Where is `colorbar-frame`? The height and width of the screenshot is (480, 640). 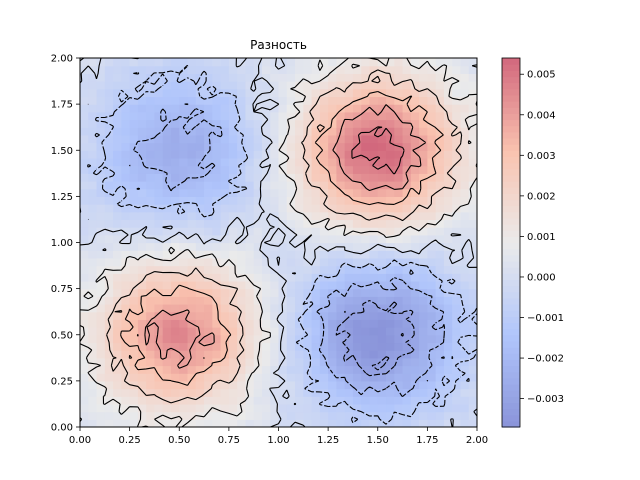 colorbar-frame is located at coordinates (511, 242).